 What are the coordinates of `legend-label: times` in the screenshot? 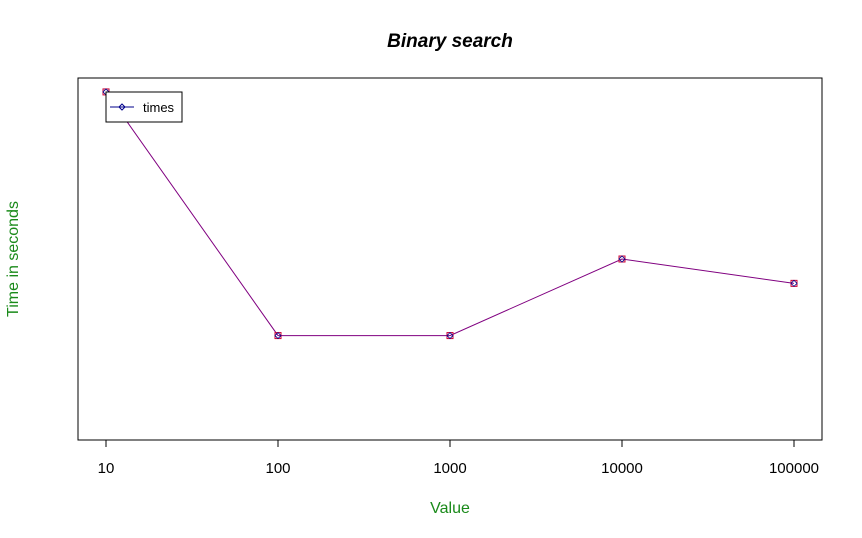 It's located at (159, 107).